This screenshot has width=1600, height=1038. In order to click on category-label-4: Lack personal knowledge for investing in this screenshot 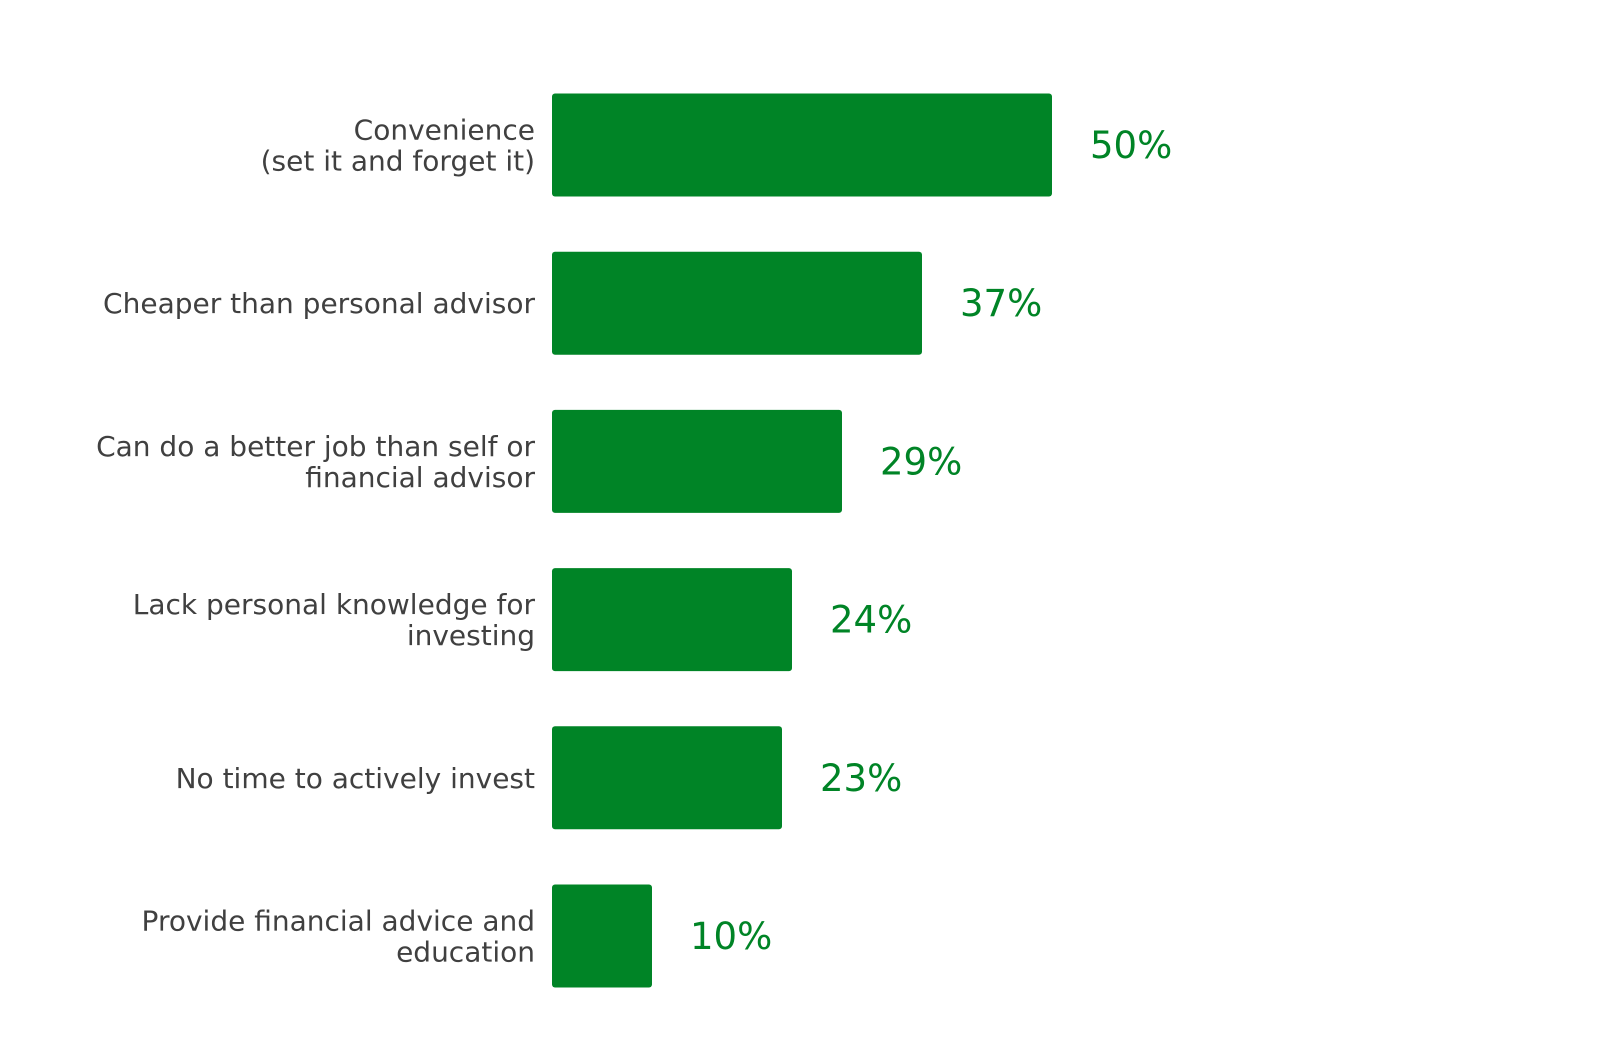, I will do `click(334, 620)`.